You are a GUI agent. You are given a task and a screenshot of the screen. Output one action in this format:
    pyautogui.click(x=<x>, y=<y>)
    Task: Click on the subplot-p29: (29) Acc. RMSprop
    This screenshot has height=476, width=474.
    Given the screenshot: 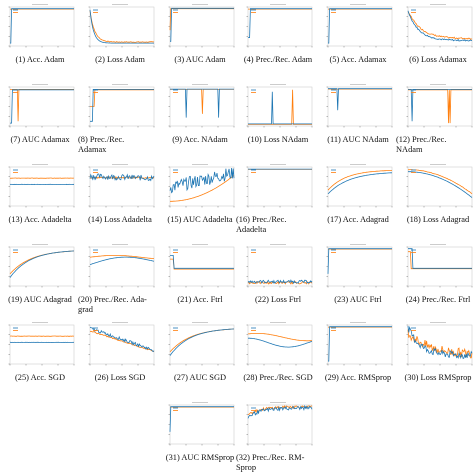 What is the action you would take?
    pyautogui.click(x=358, y=358)
    